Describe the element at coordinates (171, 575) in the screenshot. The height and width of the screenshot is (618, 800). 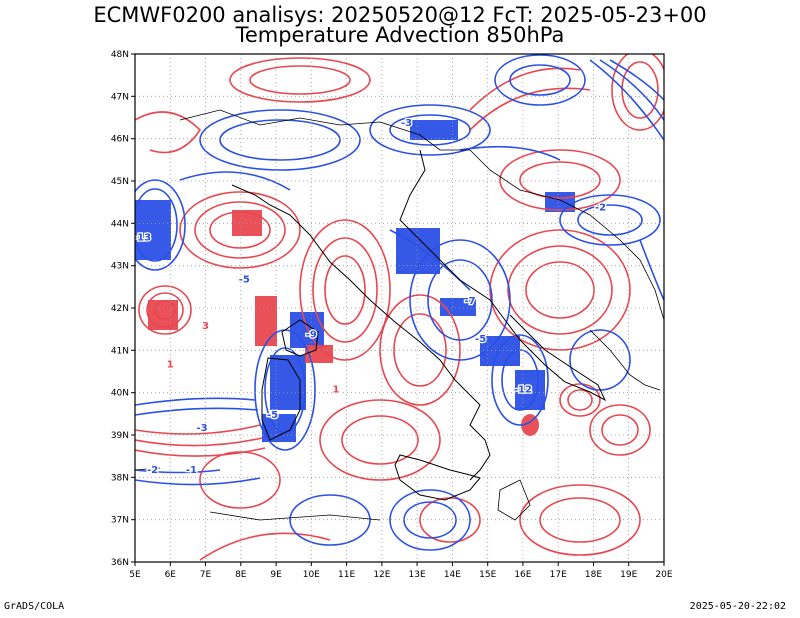
I see `lon-label: 6E` at that location.